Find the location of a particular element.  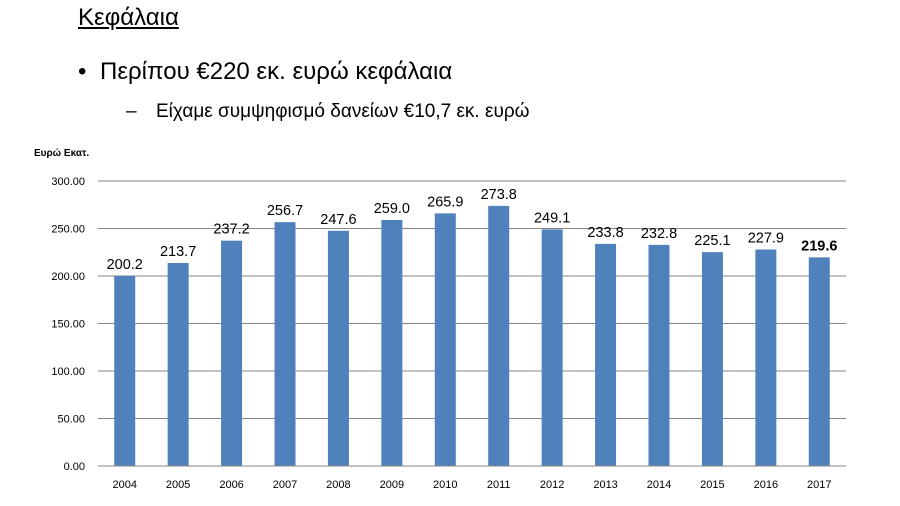

data-label: 273.8 is located at coordinates (499, 195).